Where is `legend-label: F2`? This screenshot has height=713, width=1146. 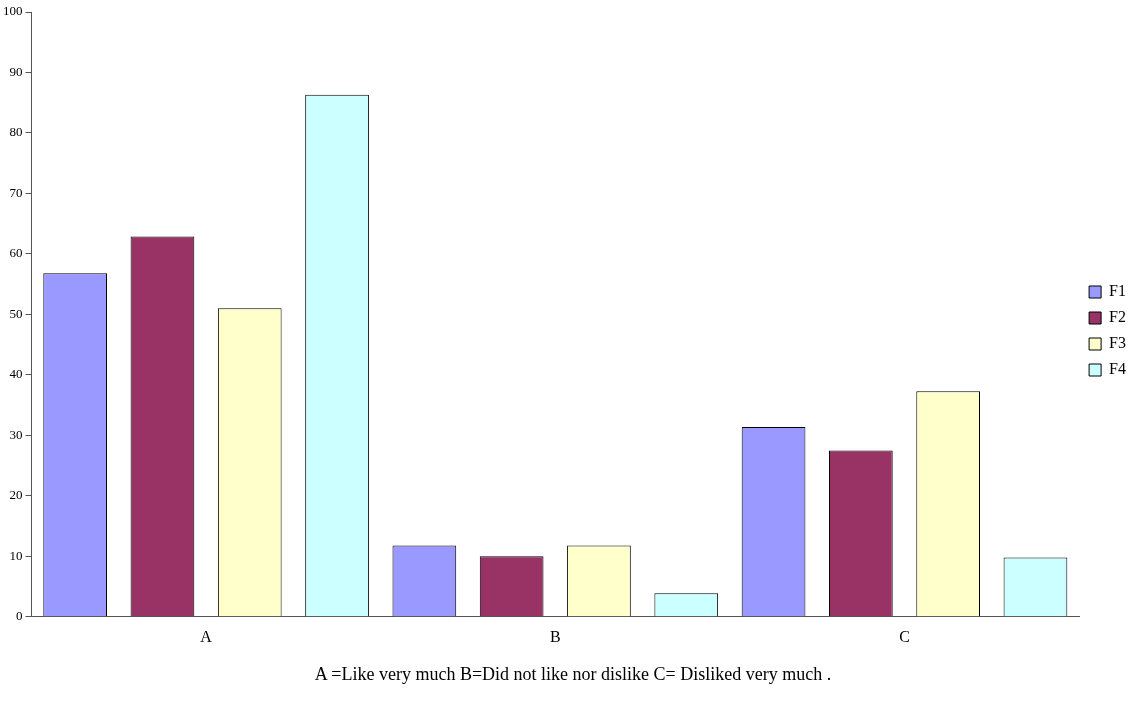 legend-label: F2 is located at coordinates (1118, 317).